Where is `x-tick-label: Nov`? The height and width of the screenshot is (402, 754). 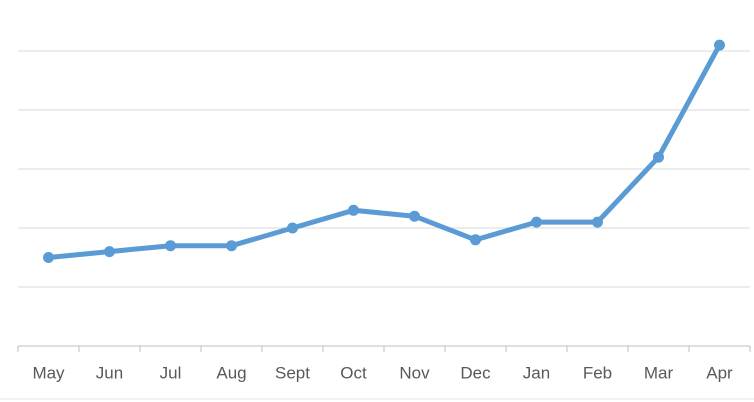
x-tick-label: Nov is located at coordinates (414, 372).